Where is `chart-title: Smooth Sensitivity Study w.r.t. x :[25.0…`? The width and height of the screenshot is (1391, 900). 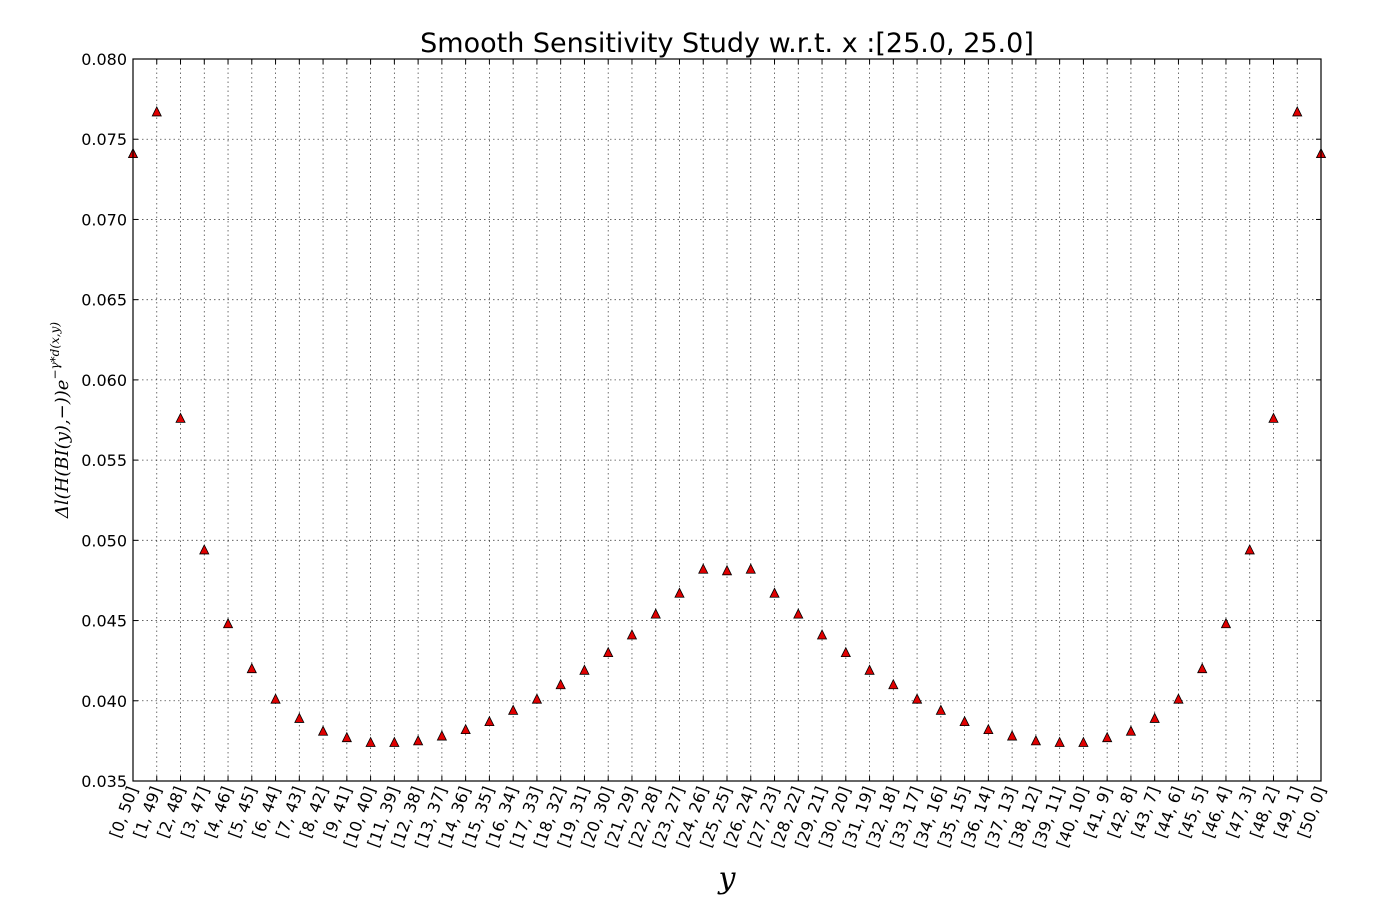 chart-title: Smooth Sensitivity Study w.r.t. x :[25.0… is located at coordinates (727, 43).